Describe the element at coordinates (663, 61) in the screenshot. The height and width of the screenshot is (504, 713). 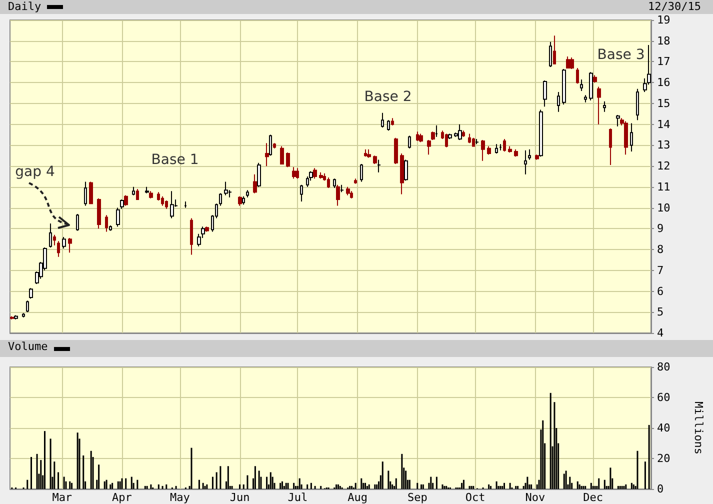
I see `y-tick-label: 17` at that location.